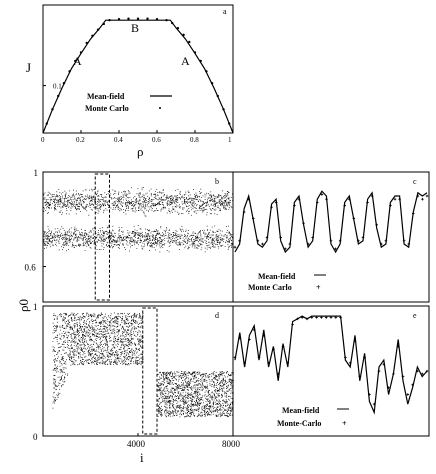  What do you see at coordinates (270, 287) in the screenshot?
I see `legend-c-montecarlo-label: Monte Carlo` at bounding box center [270, 287].